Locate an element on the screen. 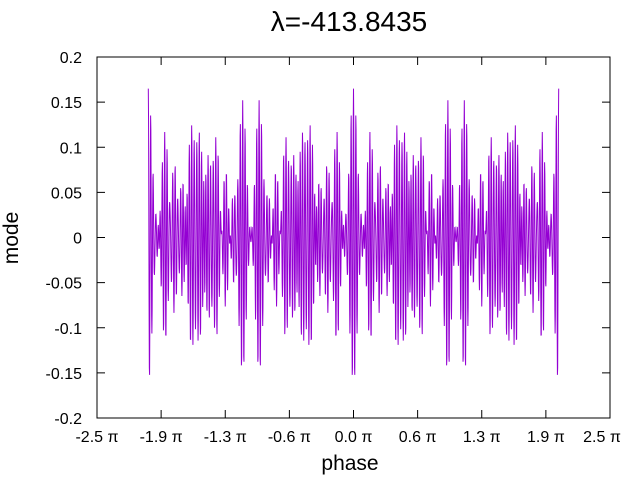 Image resolution: width=640 pixels, height=480 pixels. x-axis-label: phase is located at coordinates (349, 463).